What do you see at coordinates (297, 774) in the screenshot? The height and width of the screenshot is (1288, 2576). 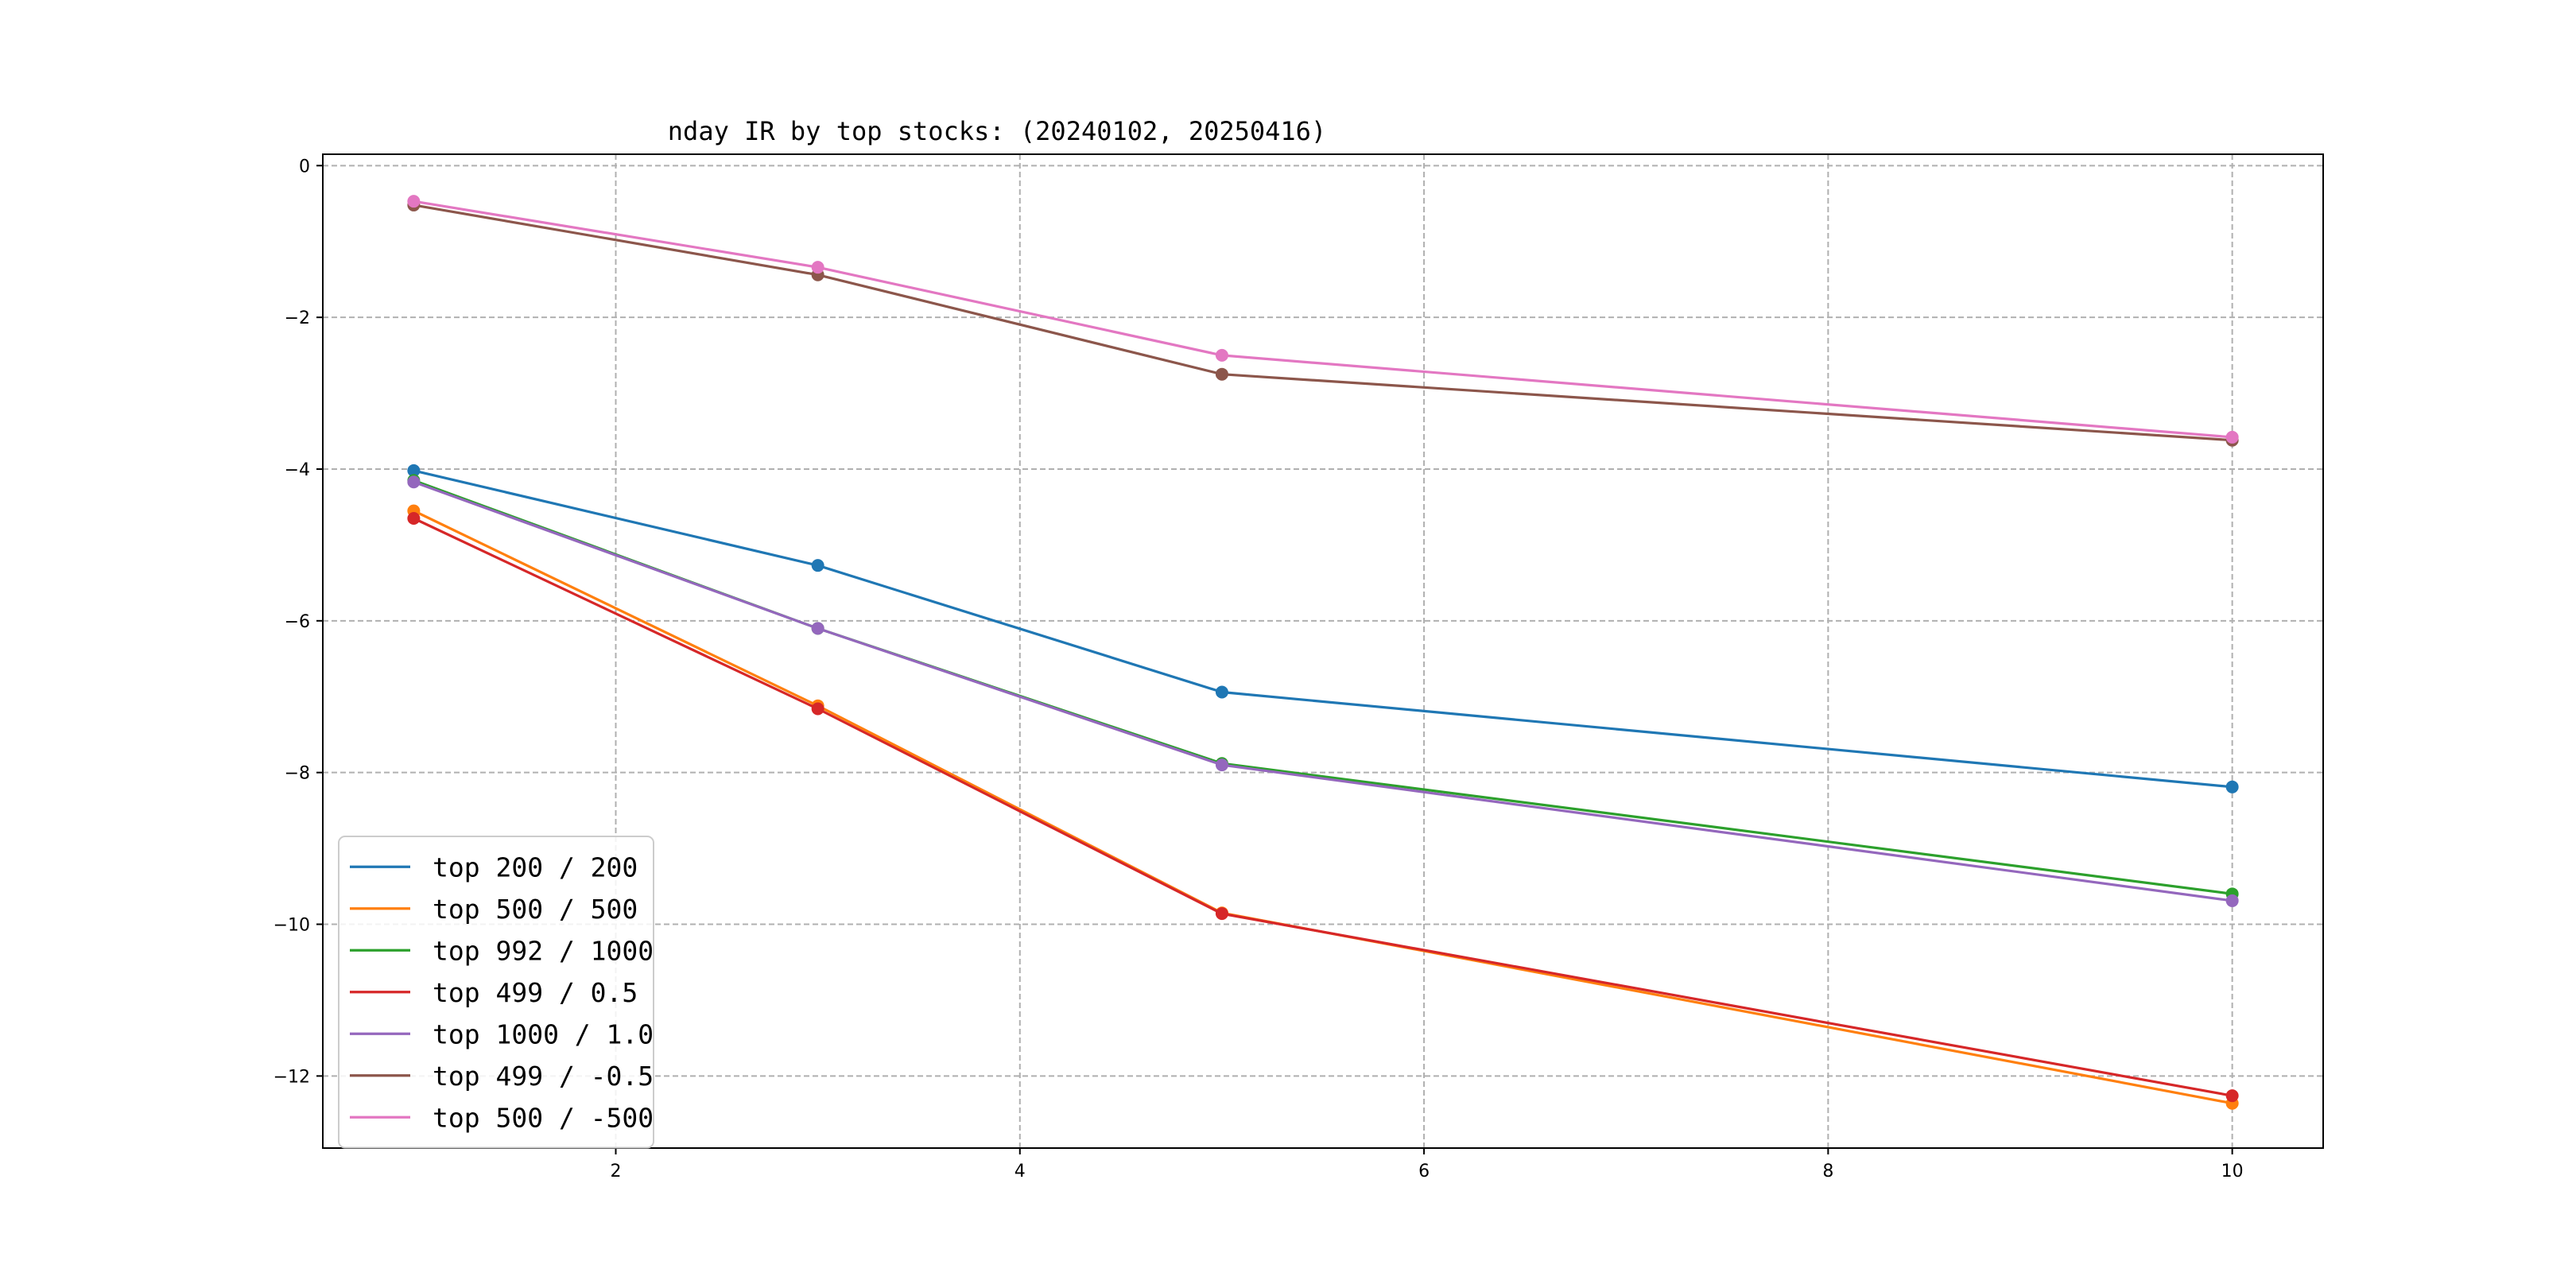 I see `y-tick-label: −8` at bounding box center [297, 774].